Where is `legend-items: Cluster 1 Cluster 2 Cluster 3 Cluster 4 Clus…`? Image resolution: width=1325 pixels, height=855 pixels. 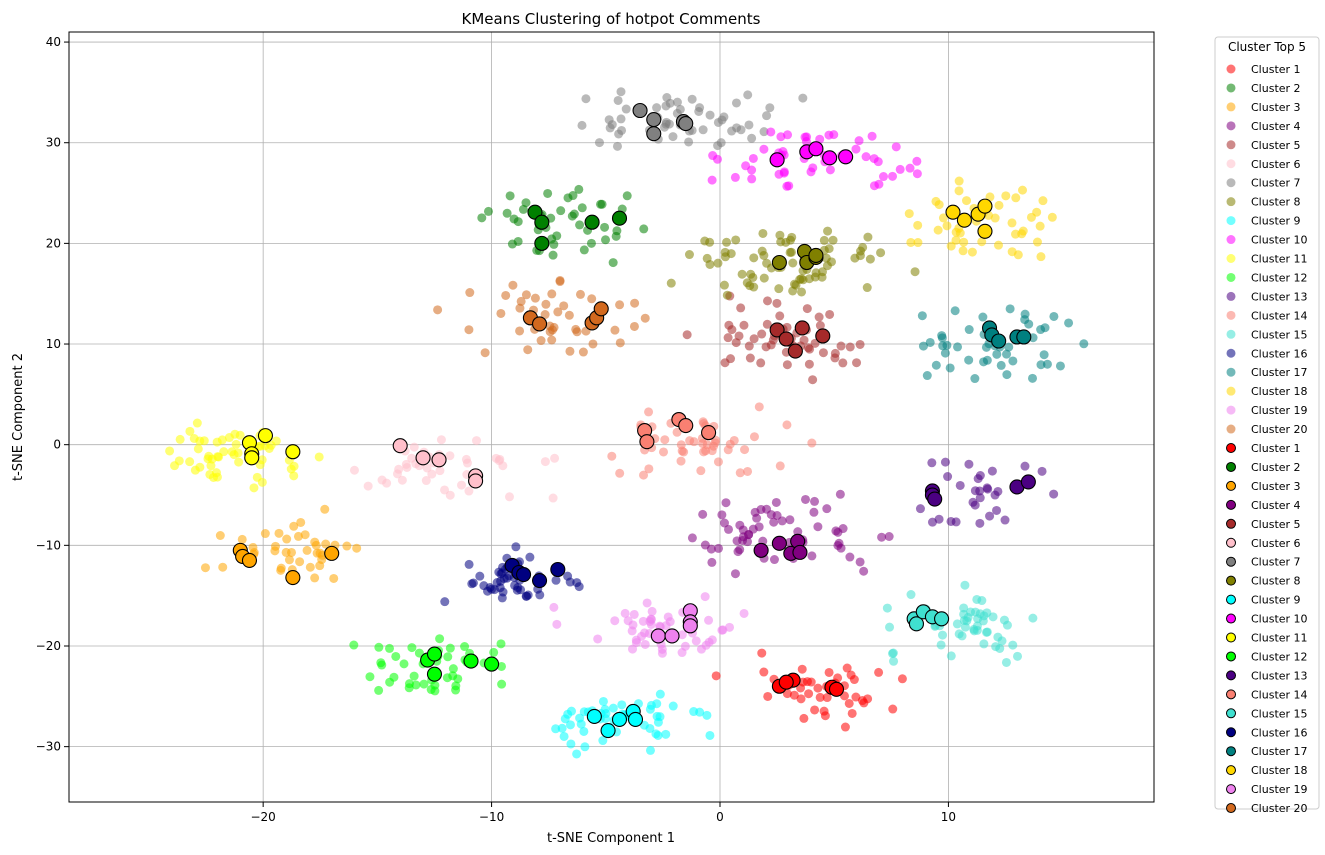 legend-items: Cluster 1 Cluster 2 Cluster 3 Cluster 4 Clus… is located at coordinates (1267, 439).